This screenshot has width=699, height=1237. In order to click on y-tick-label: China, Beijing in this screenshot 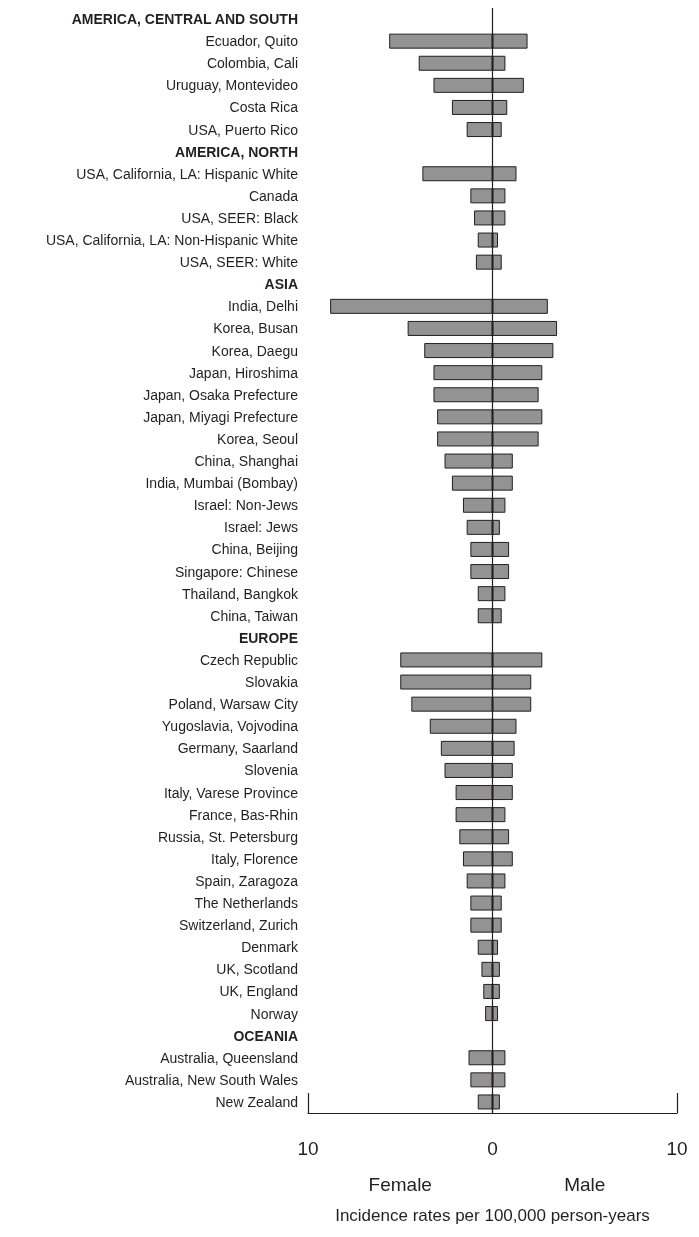, I will do `click(254, 549)`.